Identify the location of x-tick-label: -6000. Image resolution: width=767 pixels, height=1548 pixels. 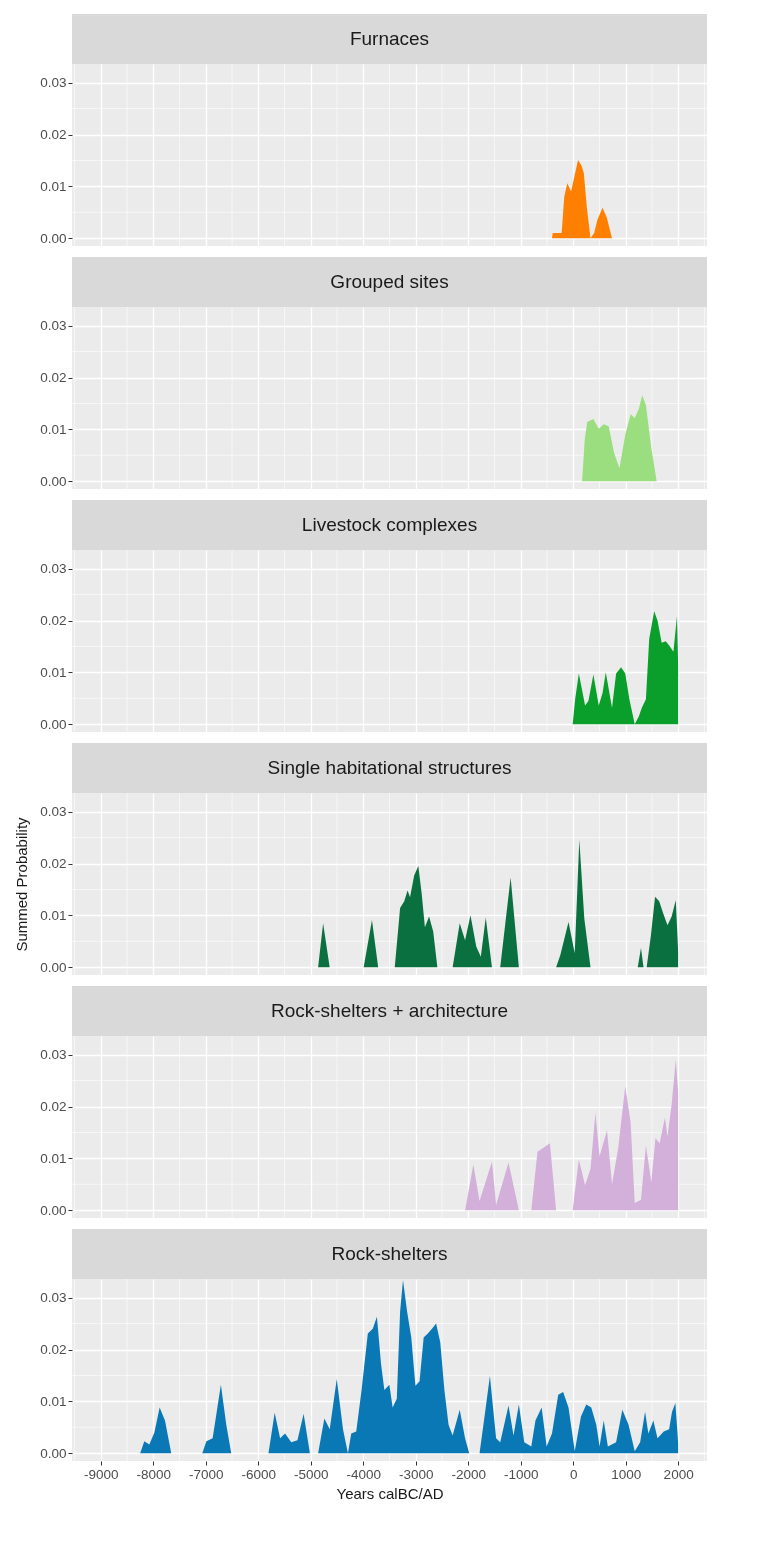
(259, 1474).